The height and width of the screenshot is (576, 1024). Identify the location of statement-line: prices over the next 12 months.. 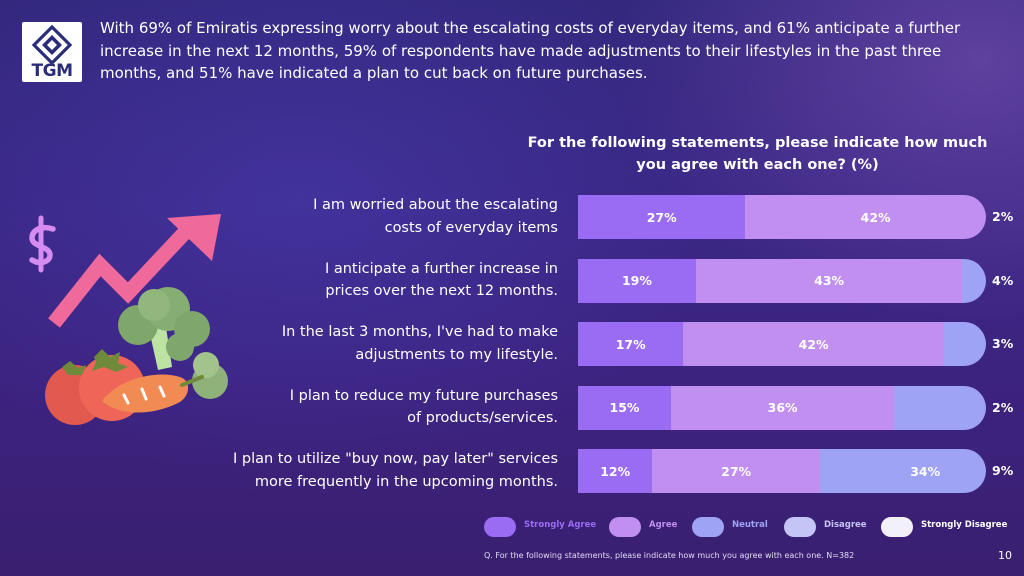
(441, 291).